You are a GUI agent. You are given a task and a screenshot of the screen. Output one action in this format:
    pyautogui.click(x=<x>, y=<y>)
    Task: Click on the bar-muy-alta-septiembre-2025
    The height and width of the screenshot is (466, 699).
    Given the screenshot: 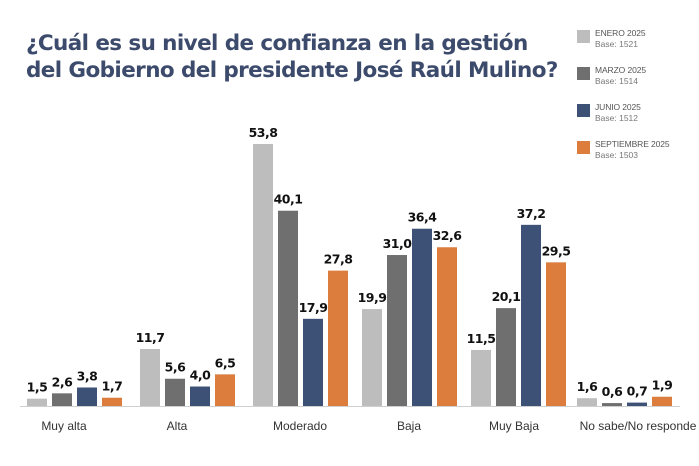 What is the action you would take?
    pyautogui.click(x=112, y=401)
    